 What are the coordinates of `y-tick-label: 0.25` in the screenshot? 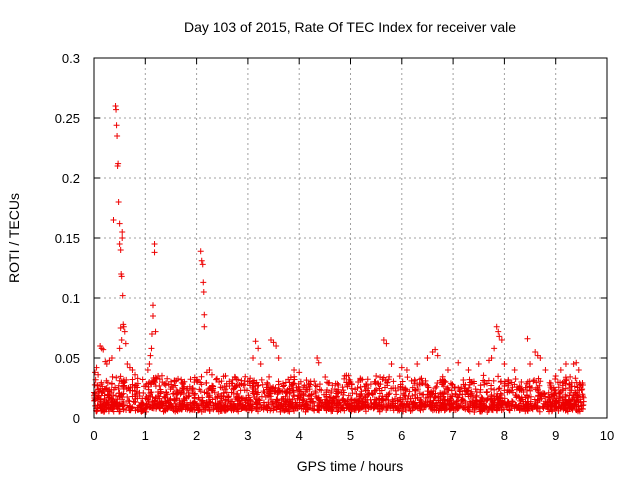 It's located at (67, 118).